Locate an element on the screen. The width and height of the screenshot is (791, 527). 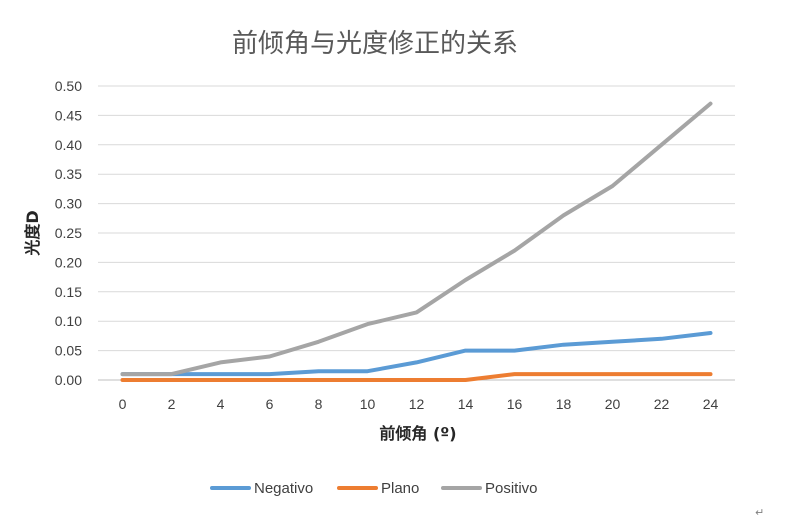
y-tick-label: 0.25 is located at coordinates (68, 233).